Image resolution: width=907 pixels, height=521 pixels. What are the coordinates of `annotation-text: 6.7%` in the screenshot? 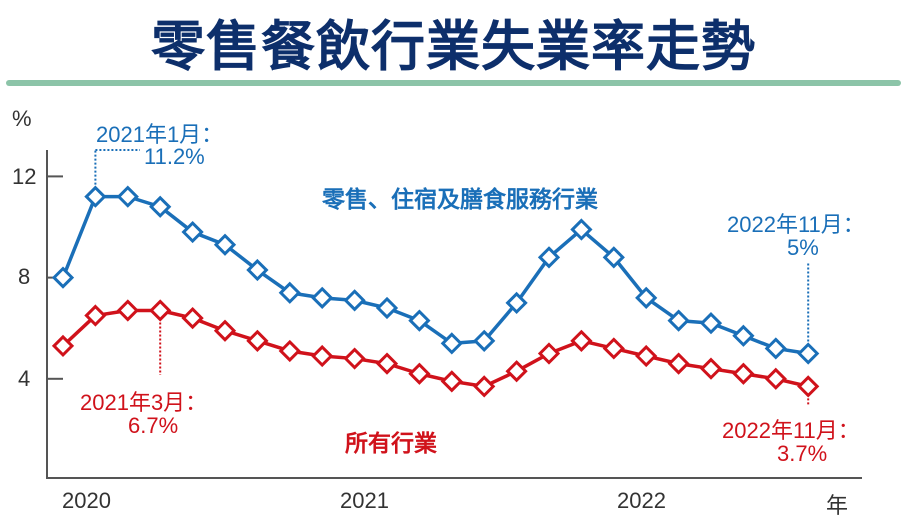 It's located at (153, 425).